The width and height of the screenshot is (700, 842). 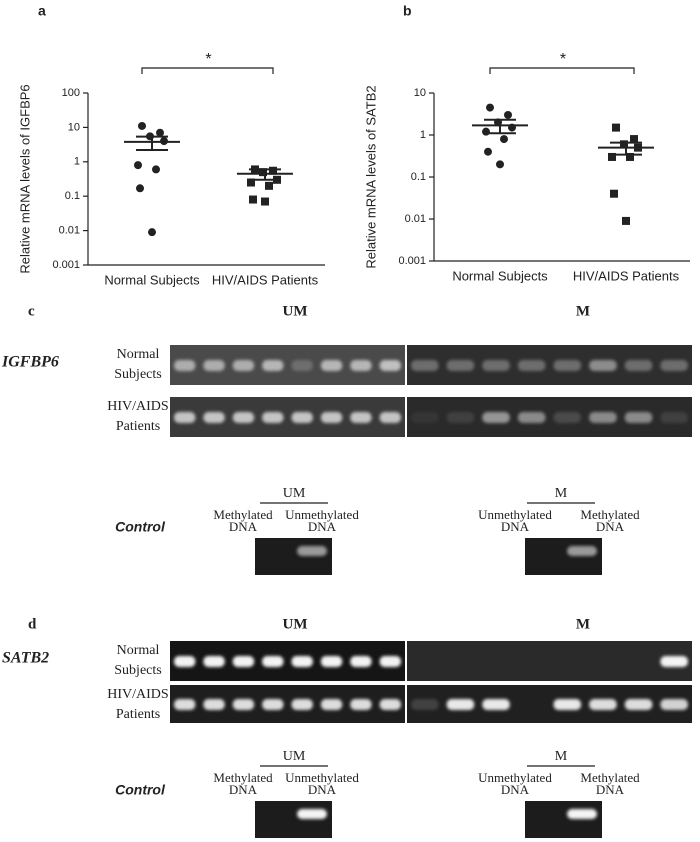 I want to click on significance-mark: *, so click(x=563, y=59).